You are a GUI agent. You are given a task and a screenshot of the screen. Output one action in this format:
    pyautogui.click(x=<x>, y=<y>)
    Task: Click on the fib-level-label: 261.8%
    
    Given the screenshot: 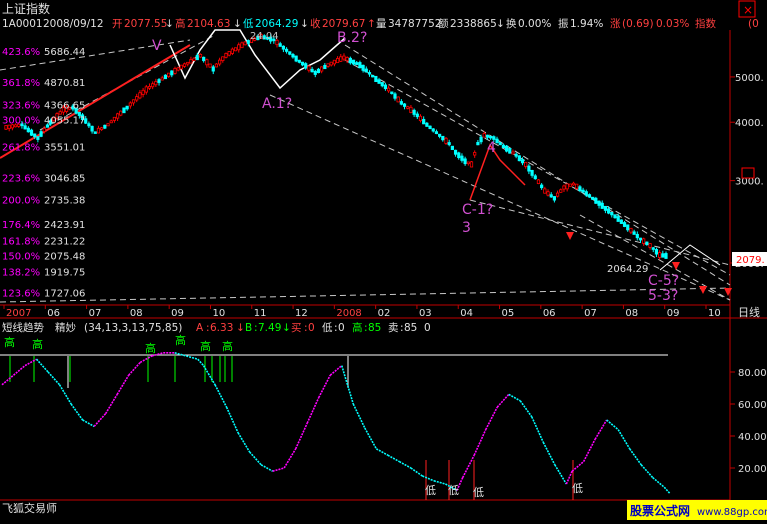 What is the action you would take?
    pyautogui.click(x=21, y=147)
    